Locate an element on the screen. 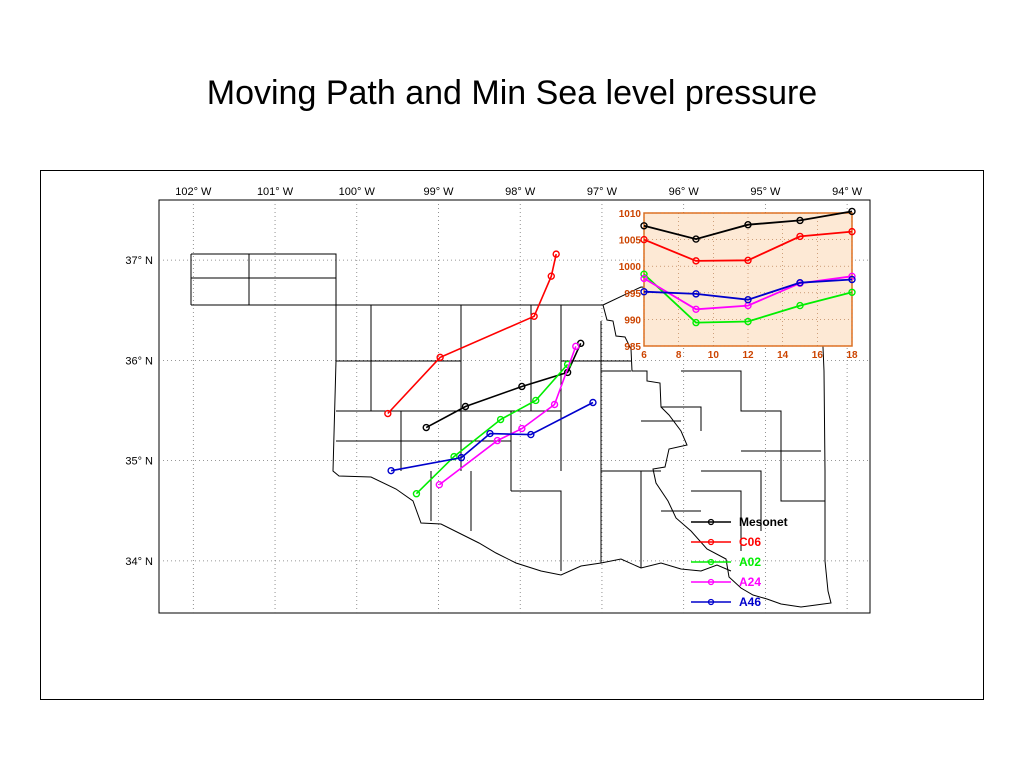  legend: Mesonet C06 A02 A24 A46 is located at coordinates (739, 562).